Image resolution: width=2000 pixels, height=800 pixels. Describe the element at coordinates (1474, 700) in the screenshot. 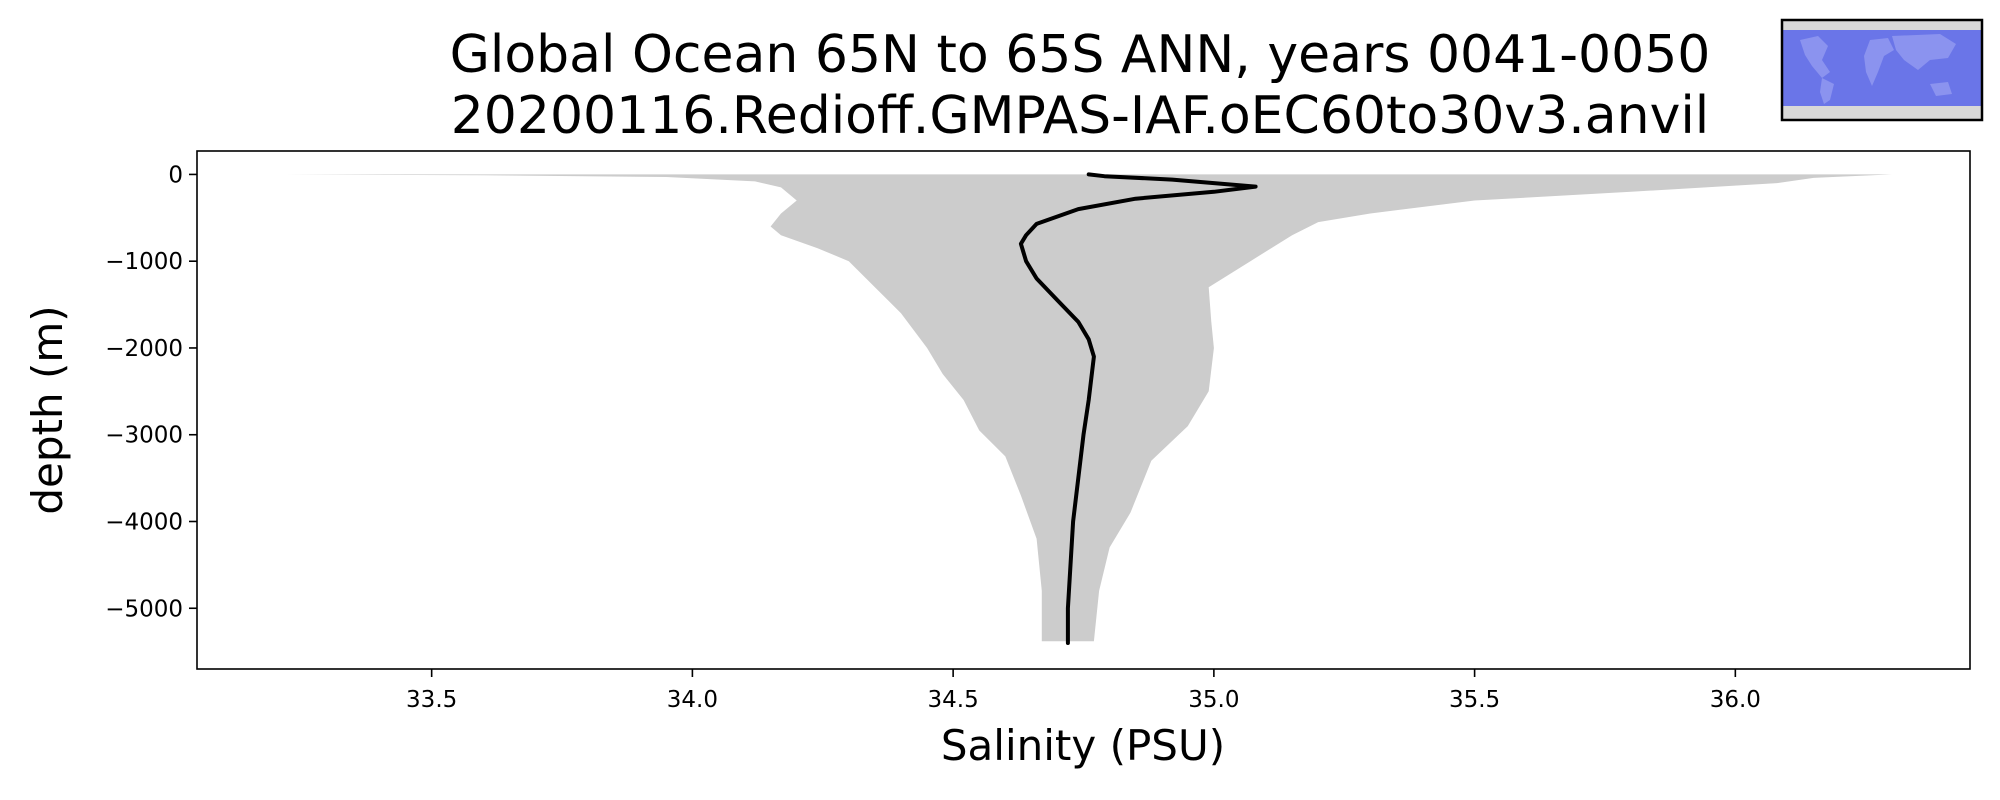

I see `x-tick-label: 35.5` at that location.